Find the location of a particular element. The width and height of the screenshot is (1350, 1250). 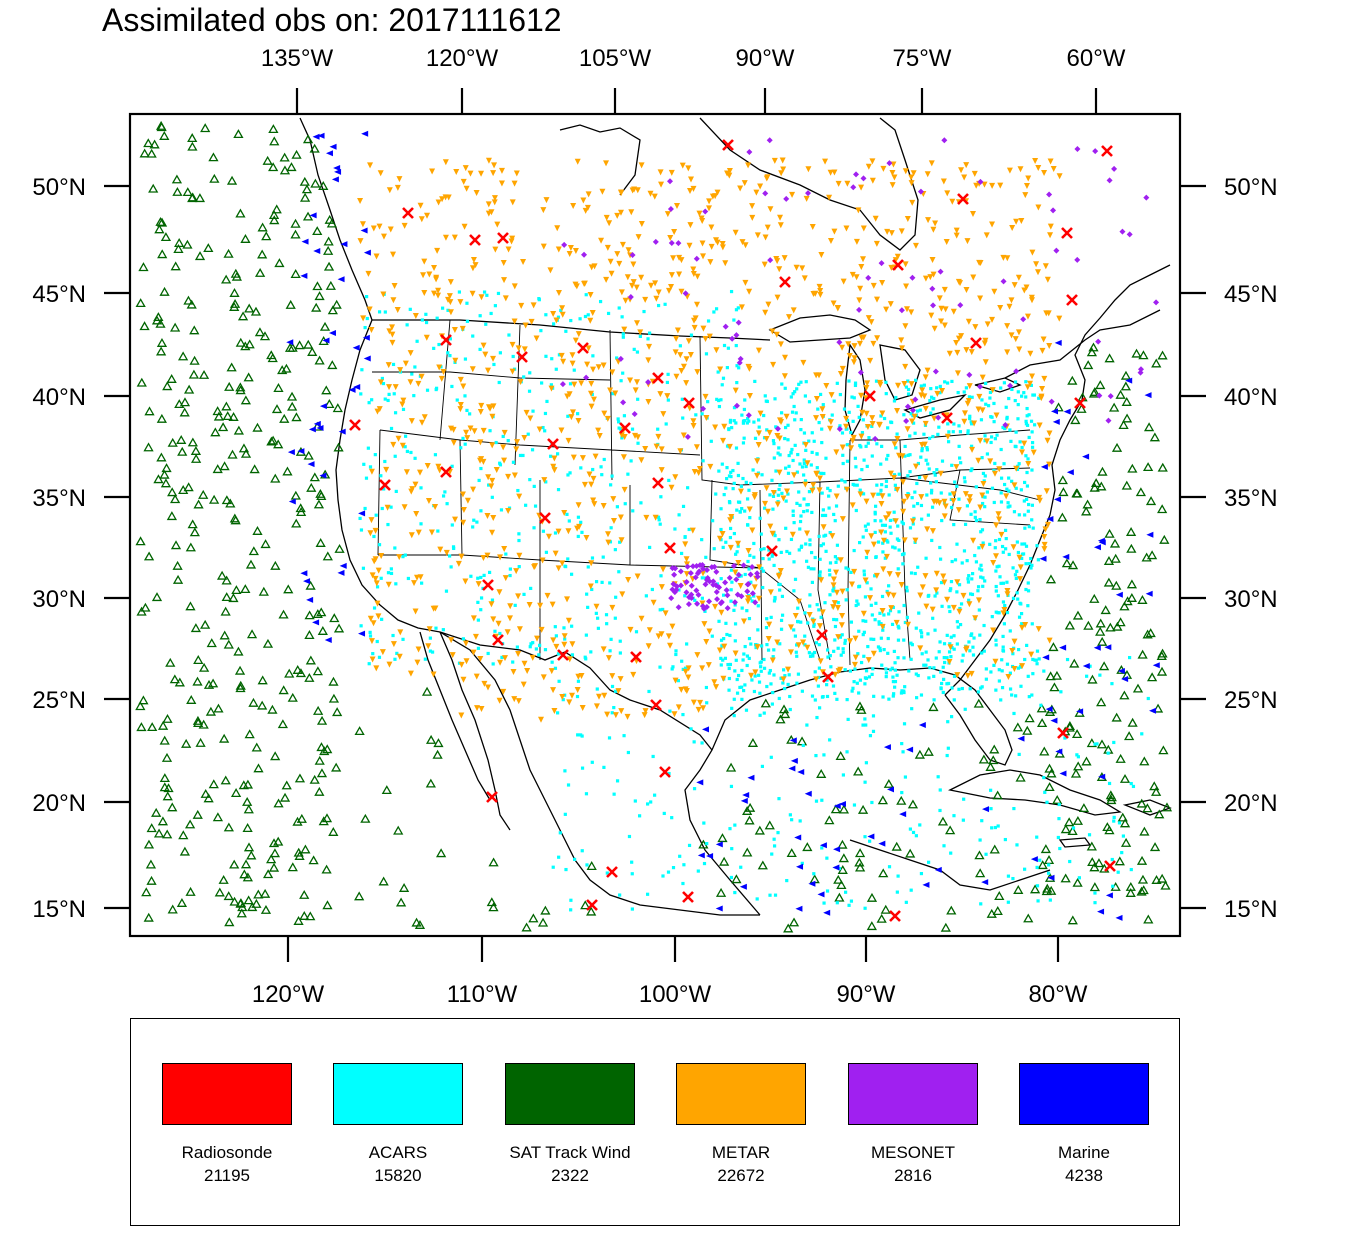

marine-marker is located at coordinates (1051, 877).